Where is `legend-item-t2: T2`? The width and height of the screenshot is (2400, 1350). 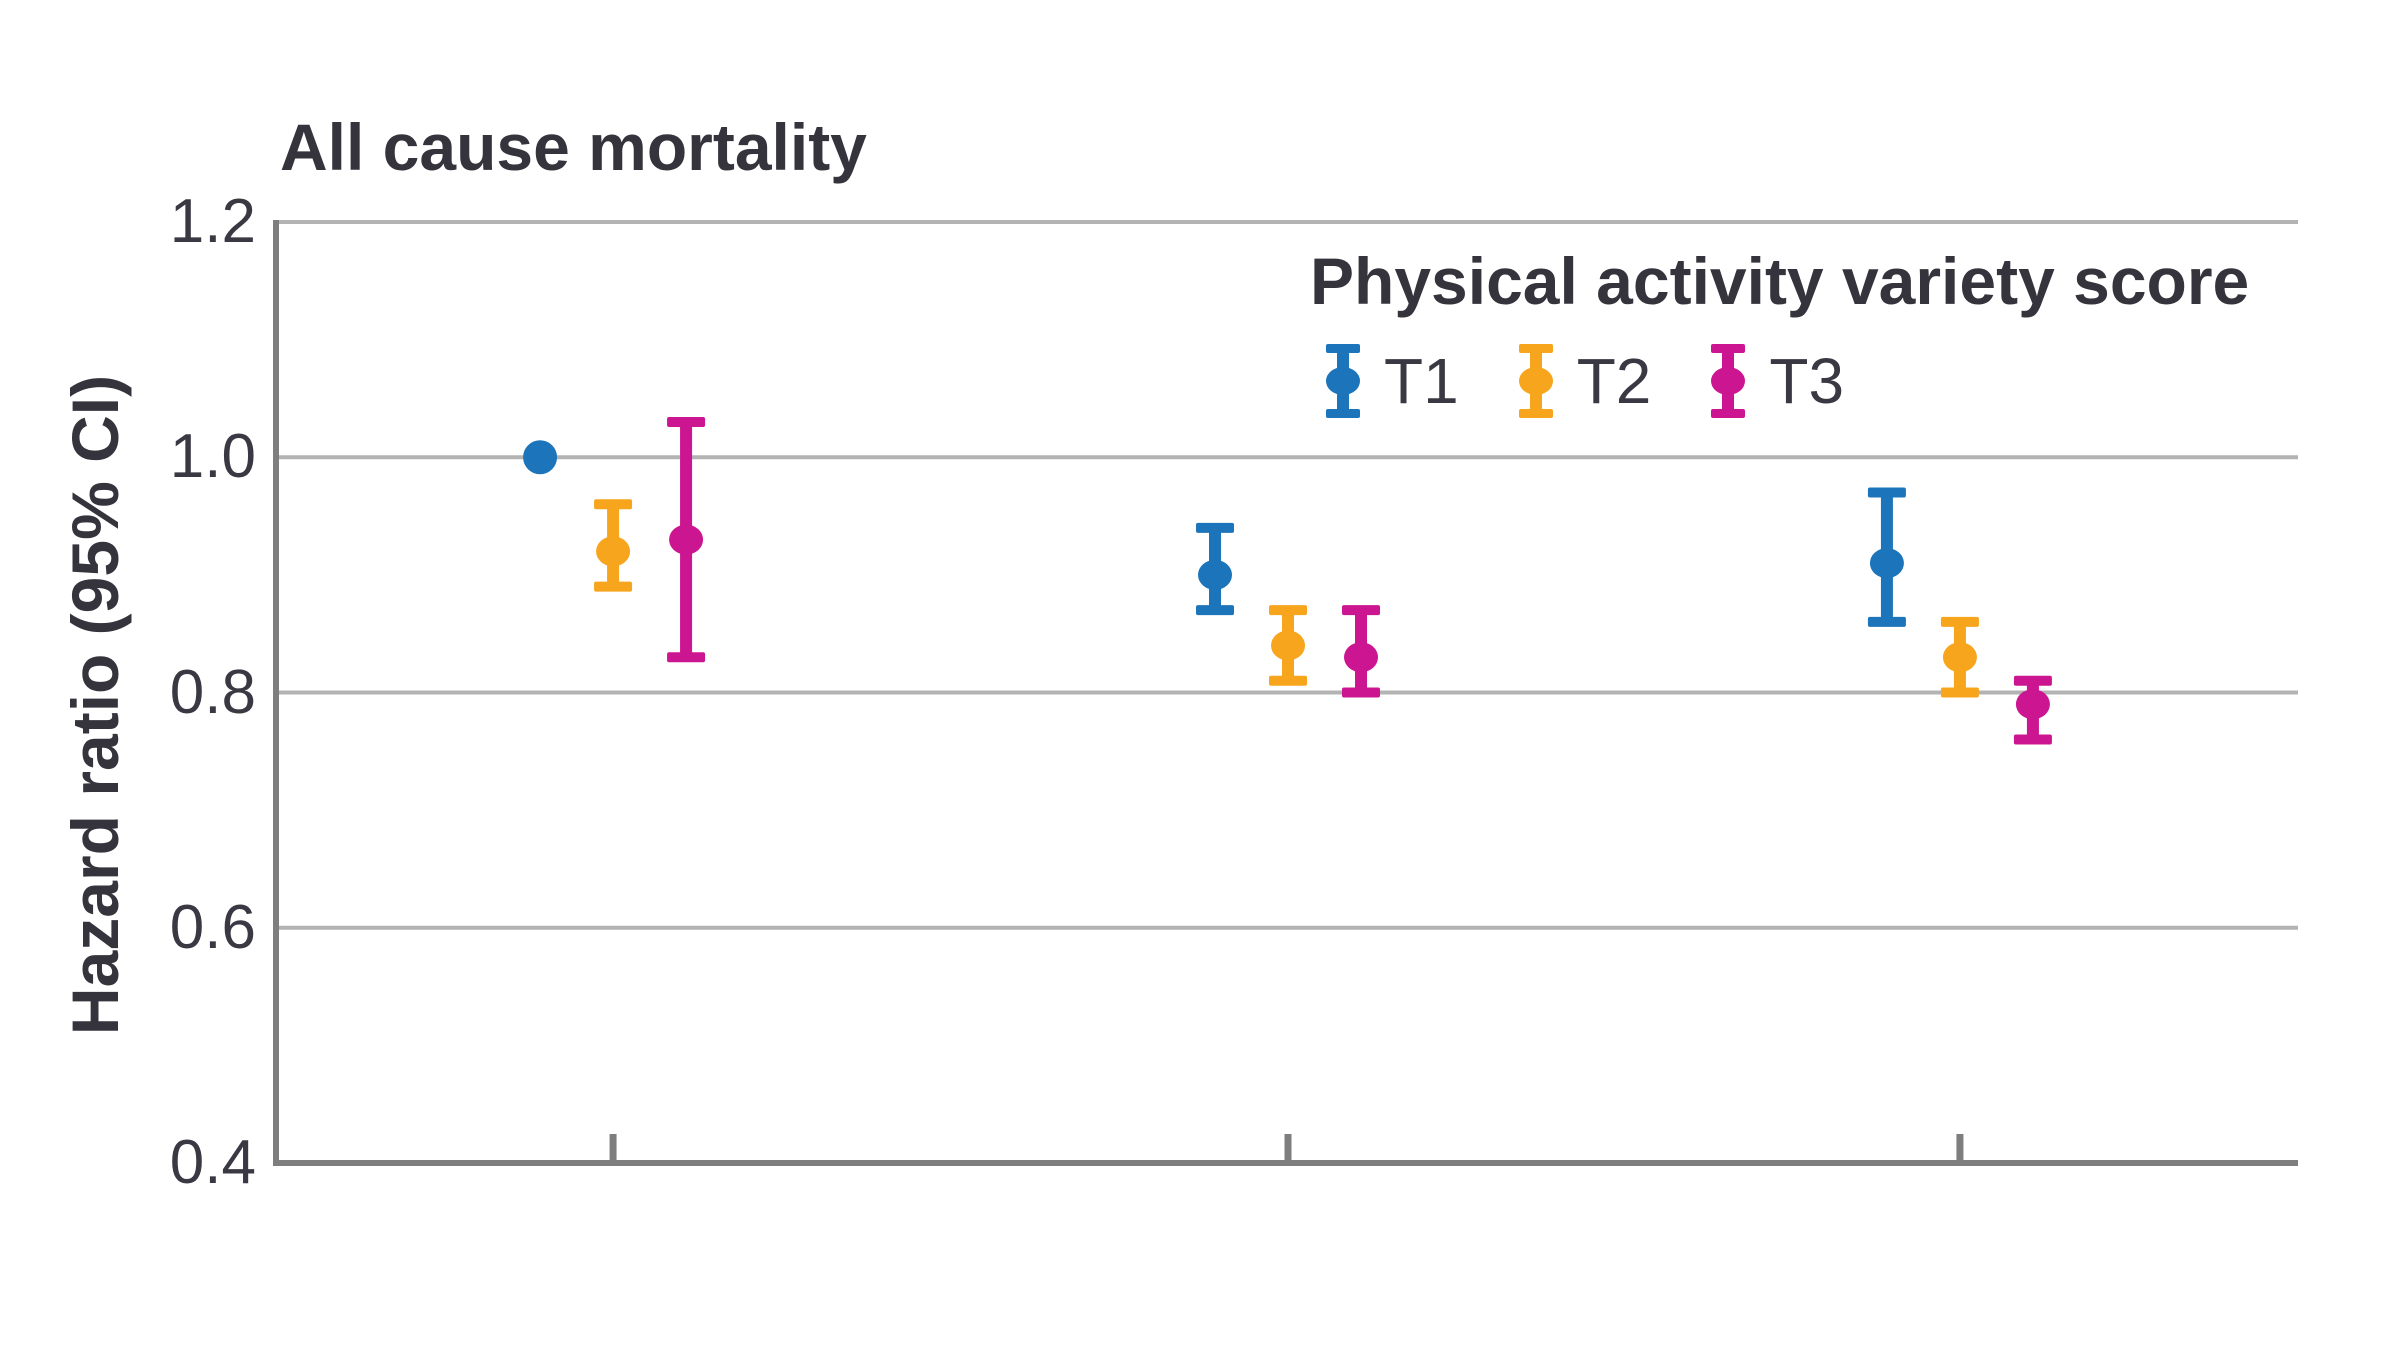 legend-item-t2: T2 is located at coordinates (1585, 381).